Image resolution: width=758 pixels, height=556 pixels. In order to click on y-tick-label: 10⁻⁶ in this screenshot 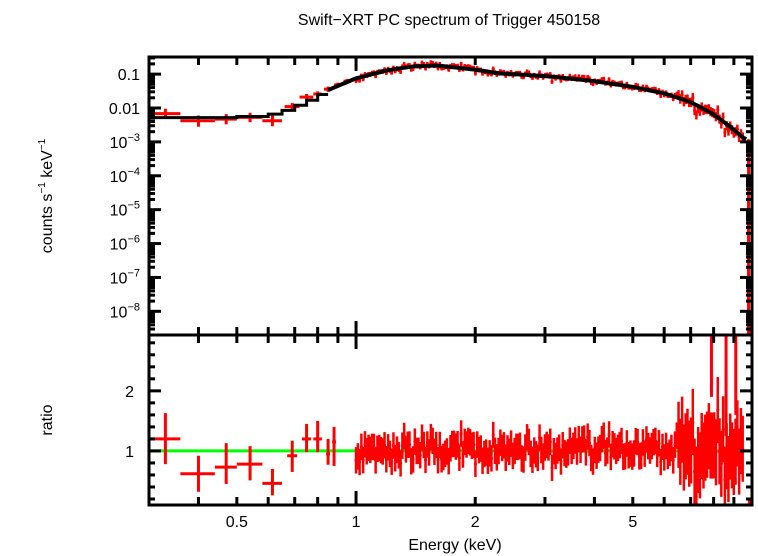, I will do `click(125, 244)`.